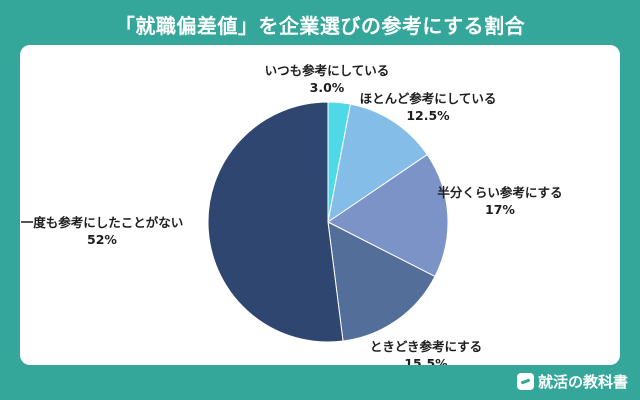  What do you see at coordinates (582, 382) in the screenshot?
I see `brand-name: 就活の教科書` at bounding box center [582, 382].